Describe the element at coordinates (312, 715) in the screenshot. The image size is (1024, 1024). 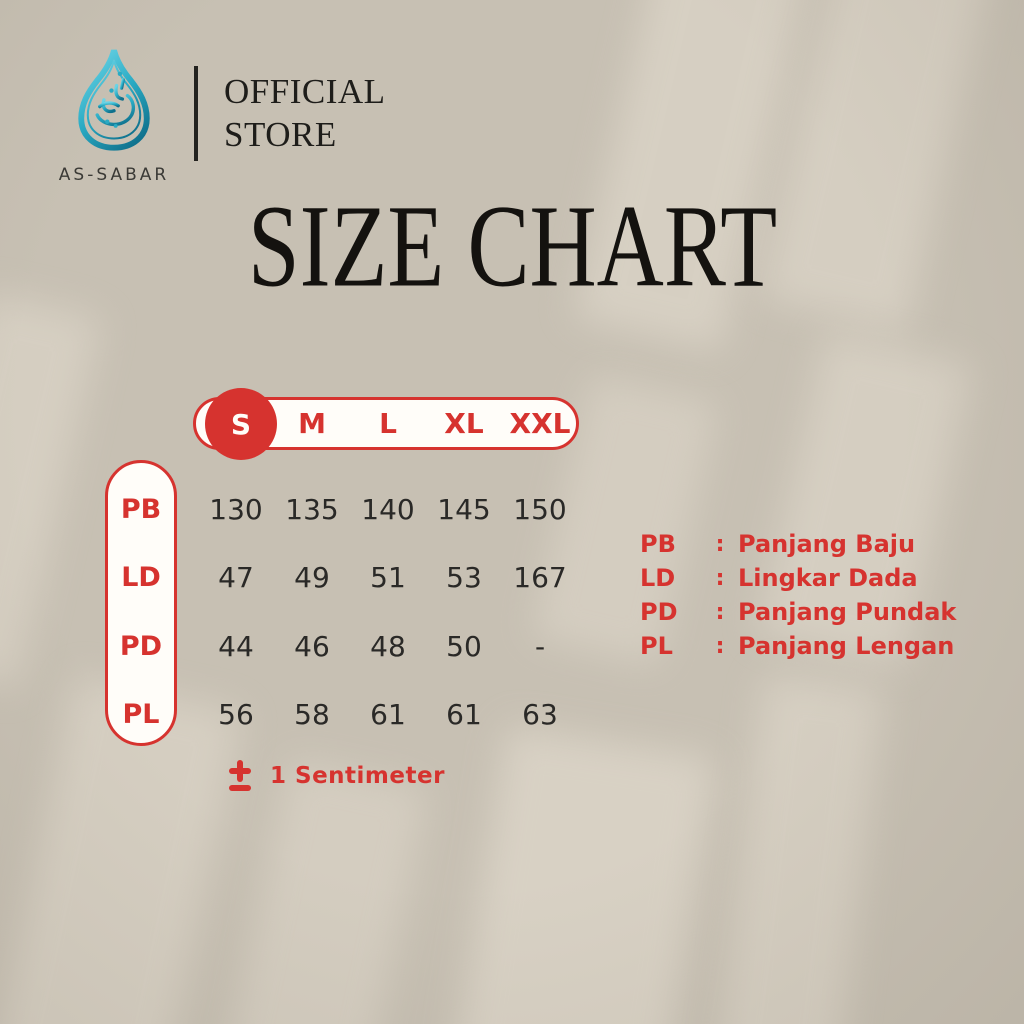
I see `value-pl-m: 58` at that location.